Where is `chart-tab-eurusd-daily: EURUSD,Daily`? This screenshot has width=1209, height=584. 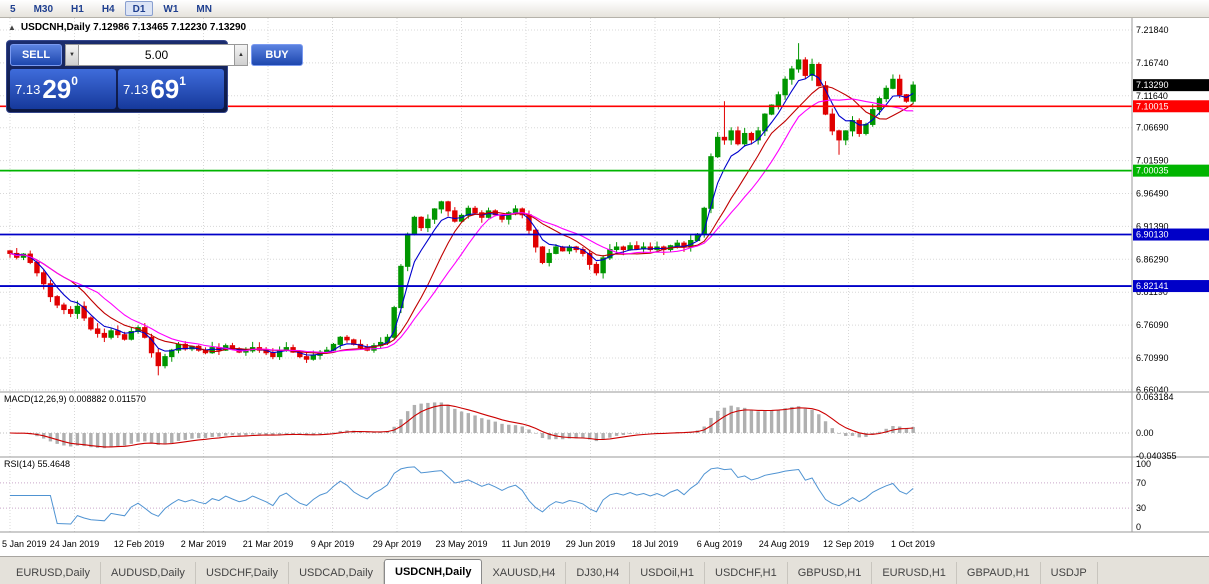
chart-tab-eurusd-daily: EURUSD,Daily is located at coordinates (53, 573).